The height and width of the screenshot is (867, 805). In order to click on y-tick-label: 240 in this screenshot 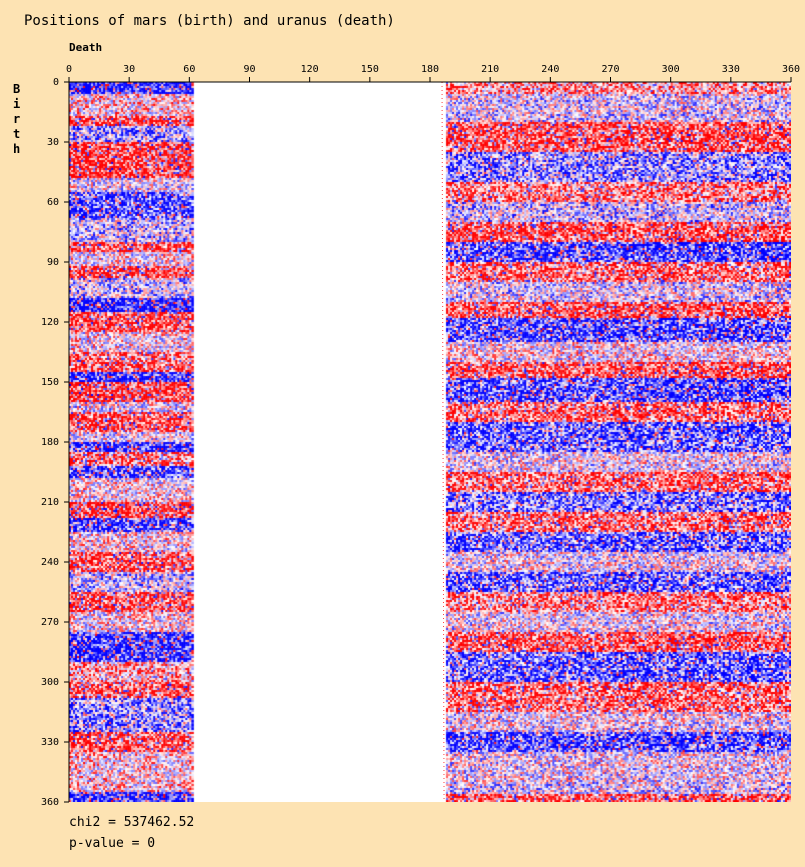, I will do `click(50, 562)`.